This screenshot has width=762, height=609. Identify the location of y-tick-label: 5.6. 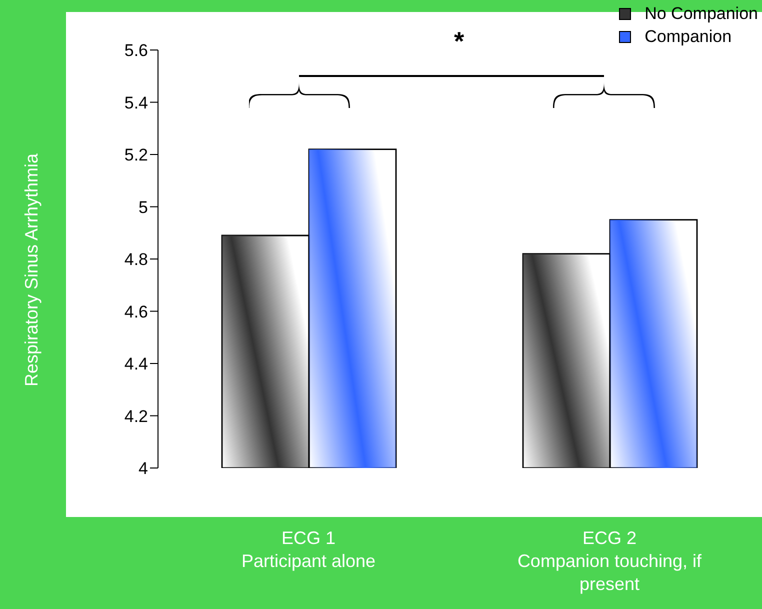
(136, 50).